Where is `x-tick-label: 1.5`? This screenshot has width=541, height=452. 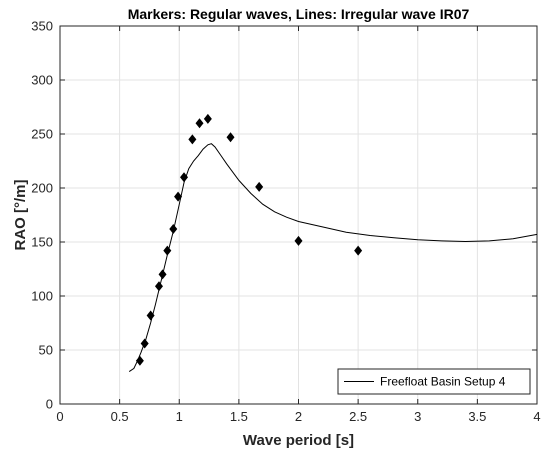
x-tick-label: 1.5 is located at coordinates (239, 416).